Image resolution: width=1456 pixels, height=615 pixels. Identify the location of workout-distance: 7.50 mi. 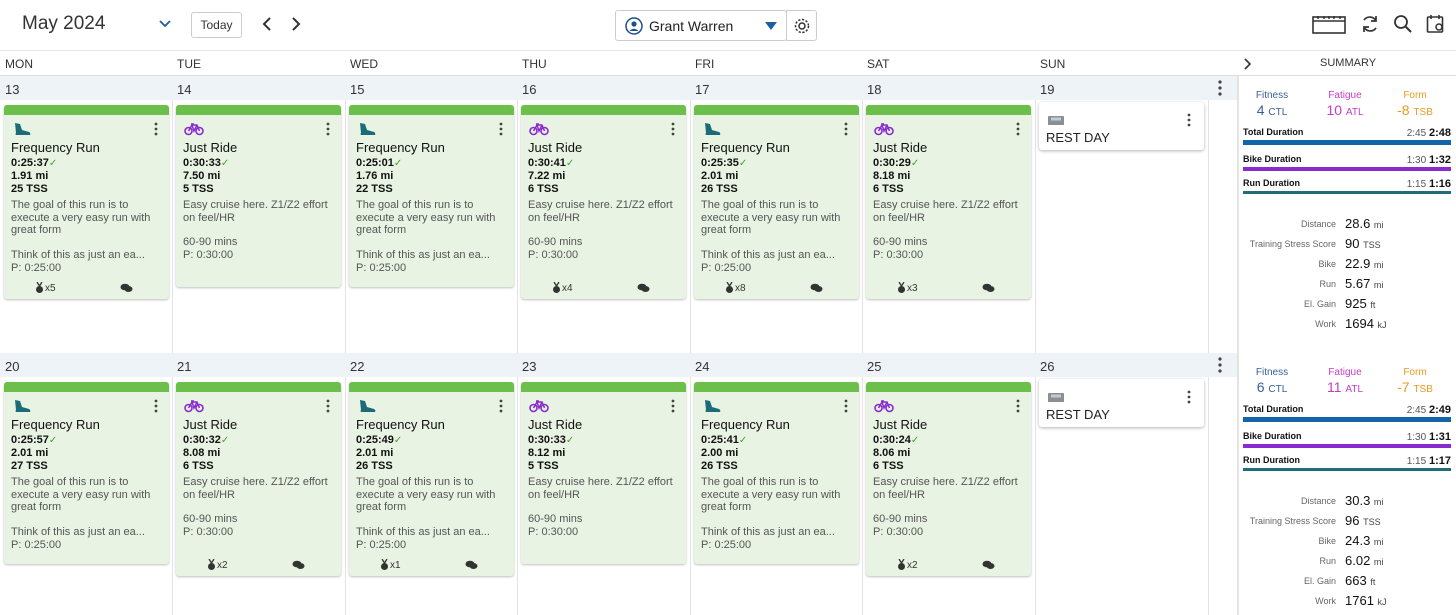
(202, 176).